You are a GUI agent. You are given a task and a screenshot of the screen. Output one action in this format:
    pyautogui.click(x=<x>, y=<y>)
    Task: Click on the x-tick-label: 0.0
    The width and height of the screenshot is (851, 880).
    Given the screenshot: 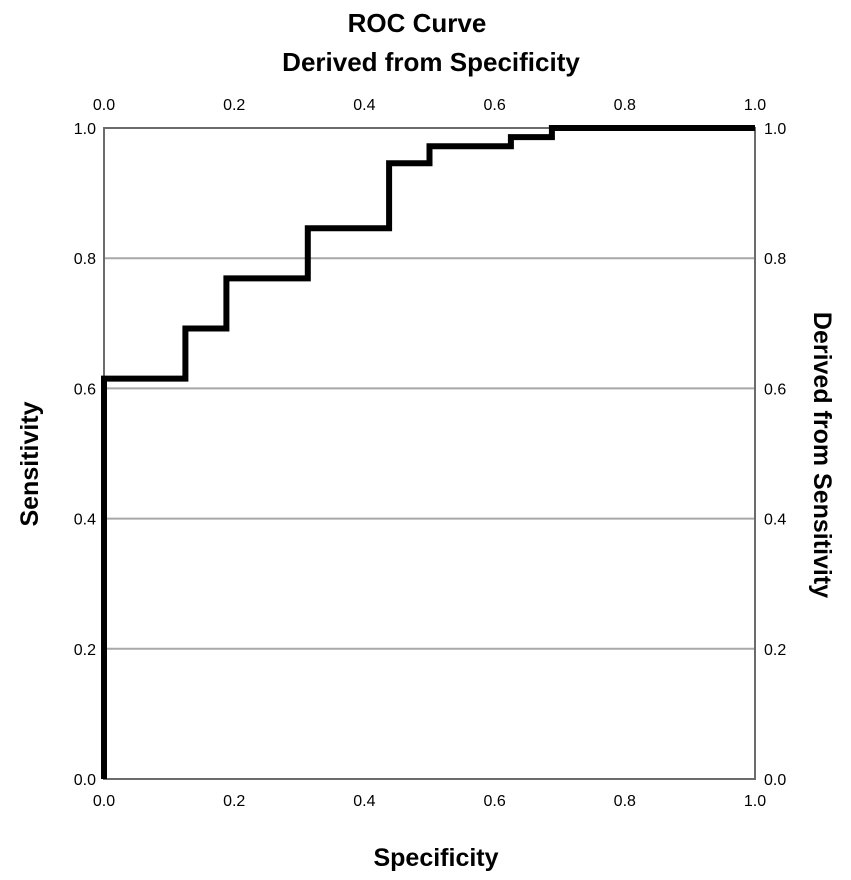 What is the action you would take?
    pyautogui.click(x=104, y=801)
    